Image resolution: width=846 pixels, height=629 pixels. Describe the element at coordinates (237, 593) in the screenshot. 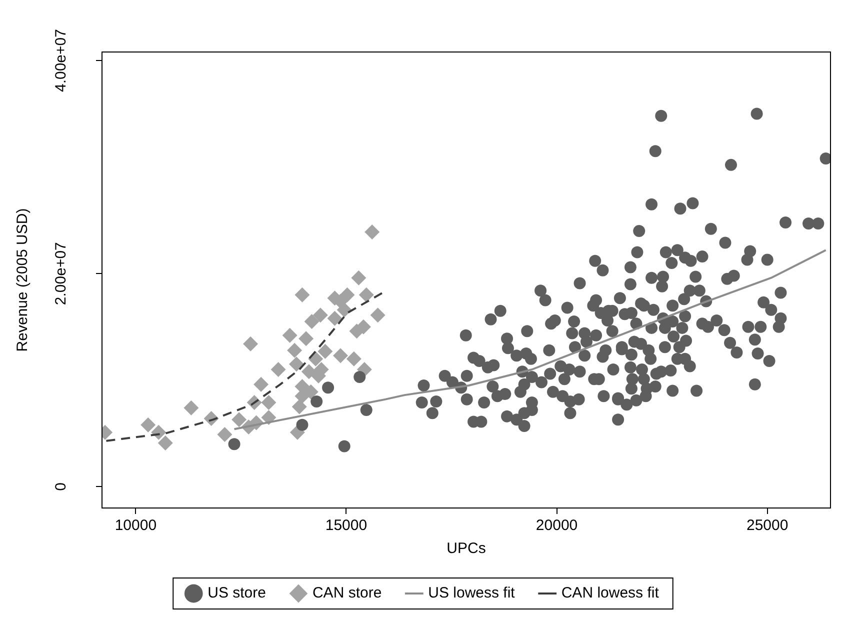

I see `legend-label: US store` at that location.